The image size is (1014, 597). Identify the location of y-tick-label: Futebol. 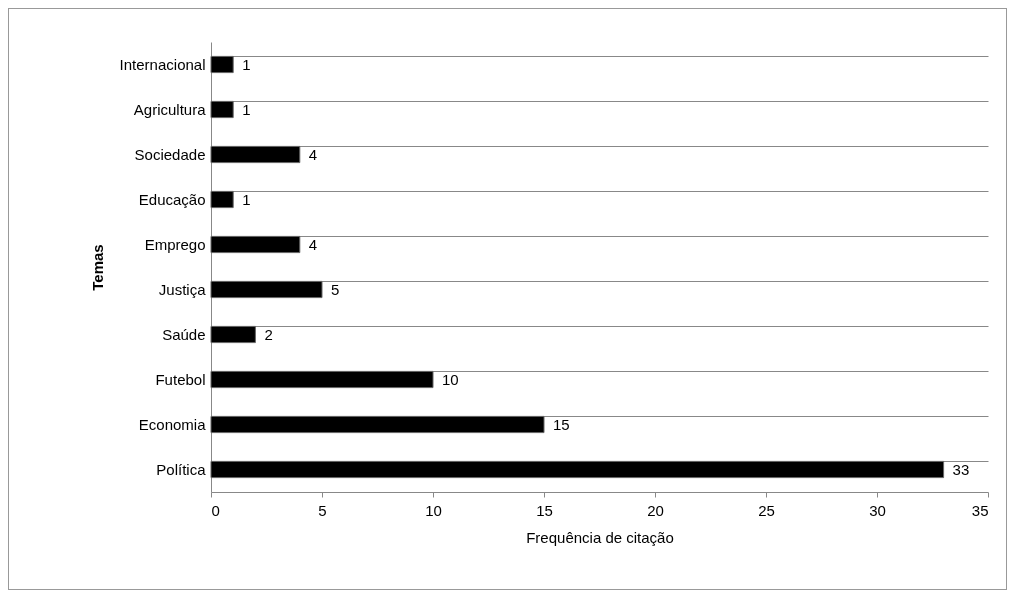
(180, 379).